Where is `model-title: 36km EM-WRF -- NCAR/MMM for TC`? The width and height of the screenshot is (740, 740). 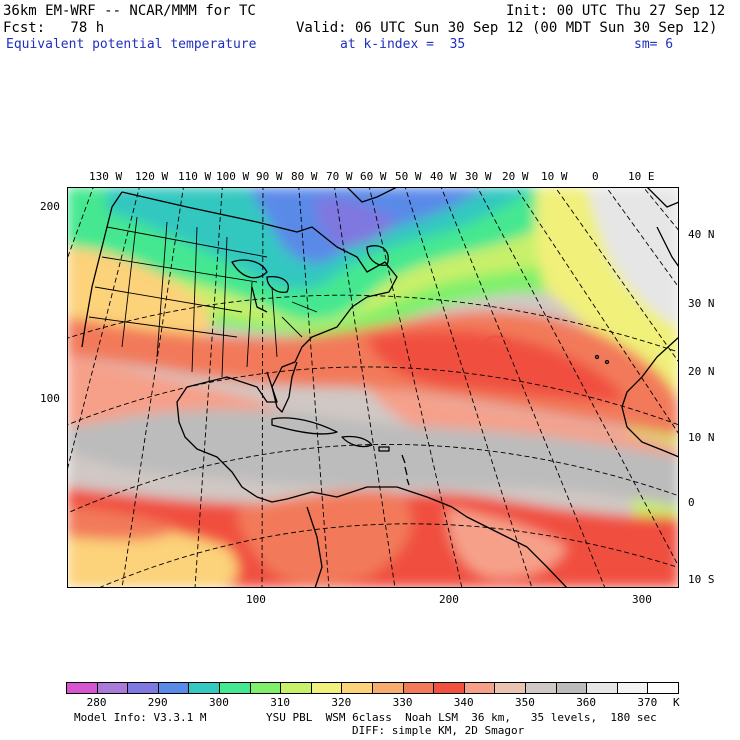 model-title: 36km EM-WRF -- NCAR/MMM for TC is located at coordinates (129, 11).